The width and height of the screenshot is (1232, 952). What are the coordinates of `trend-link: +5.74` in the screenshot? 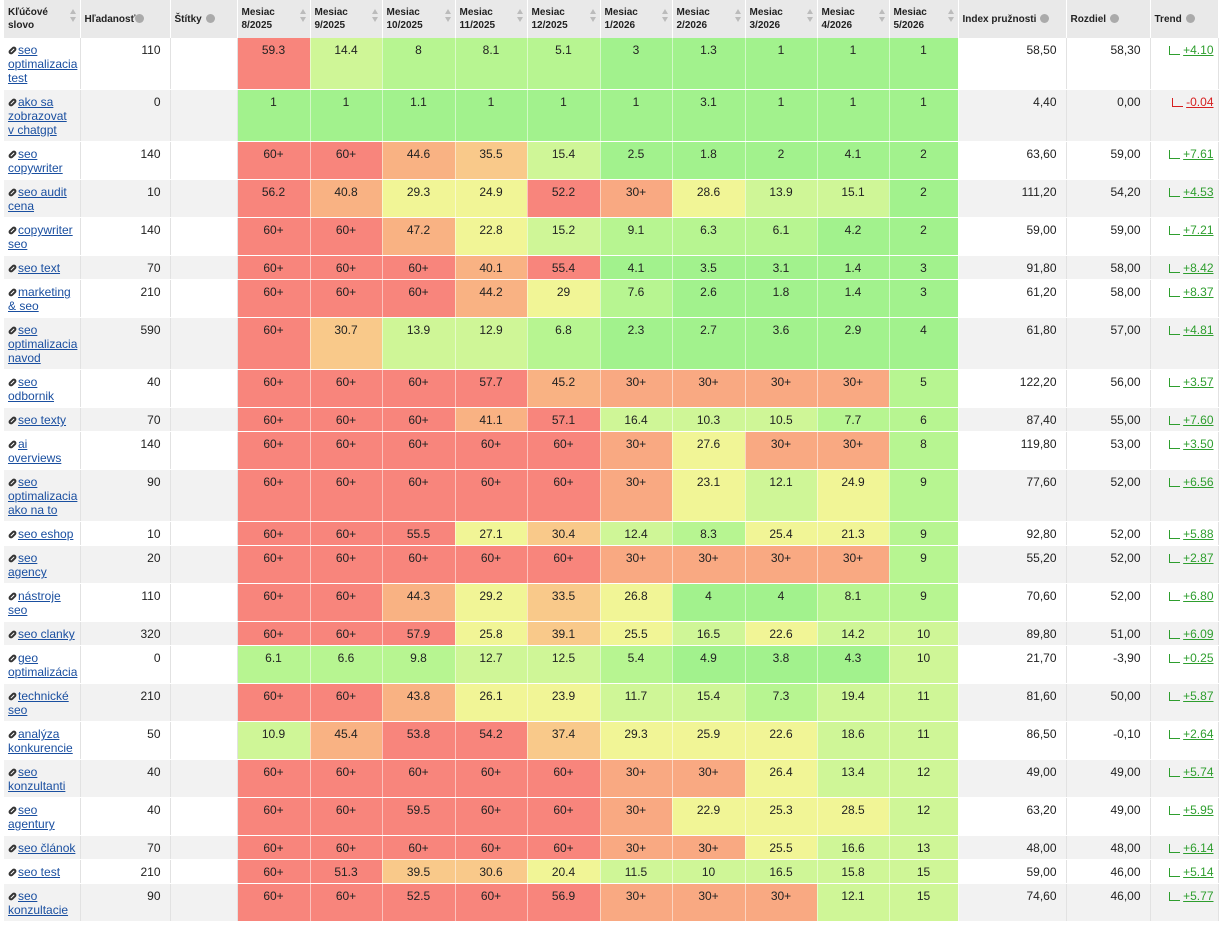 It's located at (1198, 772).